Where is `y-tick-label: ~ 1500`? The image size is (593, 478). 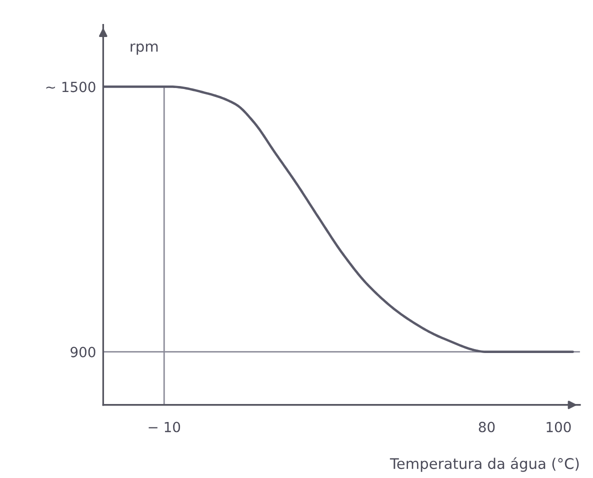 y-tick-label: ~ 1500 is located at coordinates (71, 87).